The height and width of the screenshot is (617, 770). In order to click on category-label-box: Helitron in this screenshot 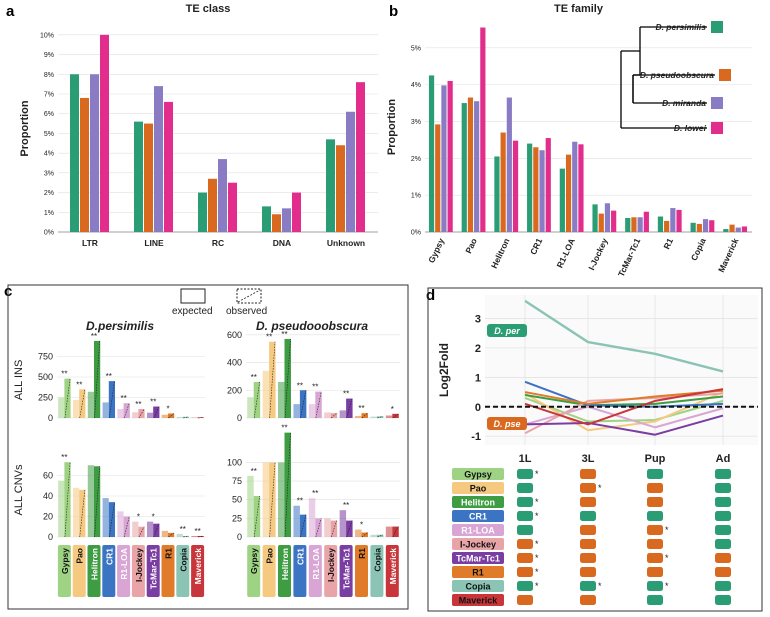, I will do `click(94, 571)`.